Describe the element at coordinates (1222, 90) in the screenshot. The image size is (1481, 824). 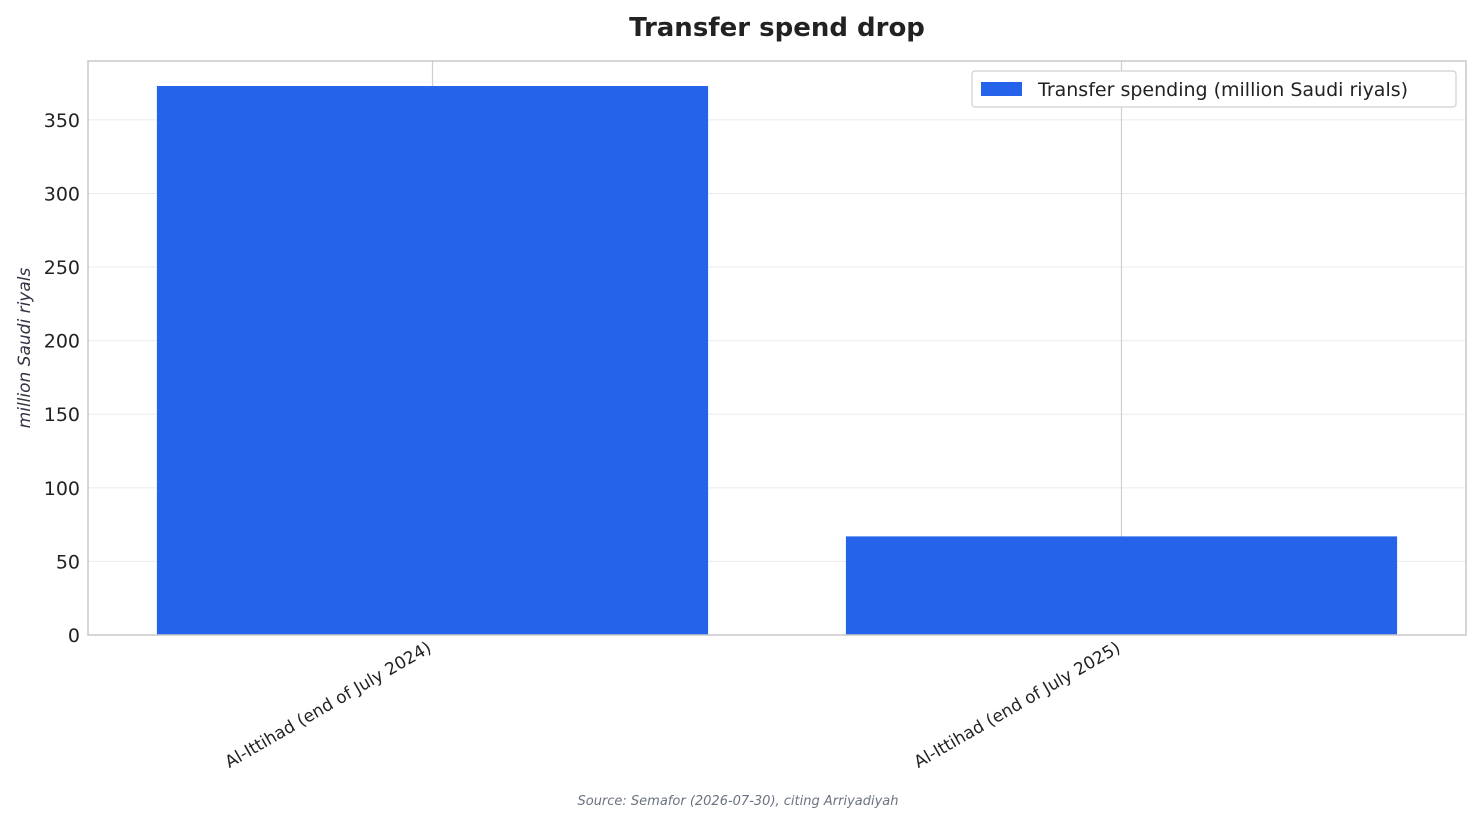
I see `legend-label: Transfer spending (million Saudi riyals)` at that location.